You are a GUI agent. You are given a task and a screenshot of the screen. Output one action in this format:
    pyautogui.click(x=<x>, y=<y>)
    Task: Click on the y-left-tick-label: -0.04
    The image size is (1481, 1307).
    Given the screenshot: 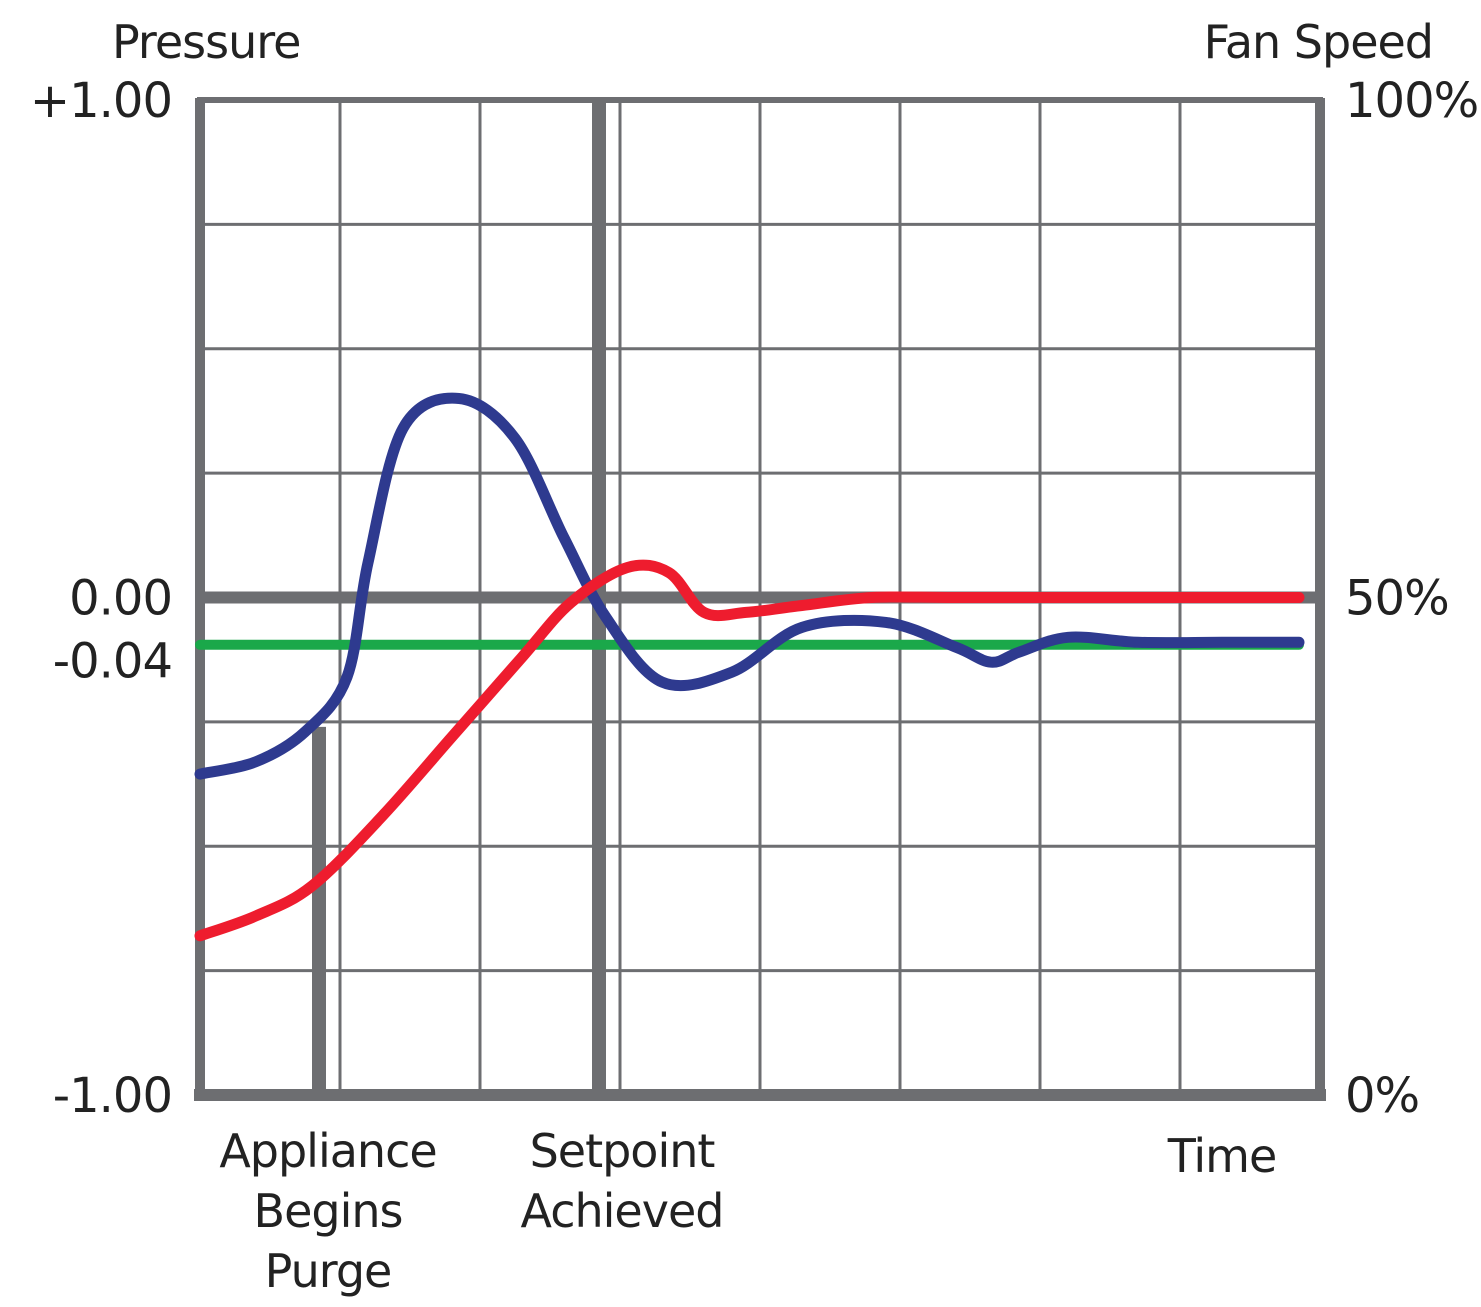 What is the action you would take?
    pyautogui.click(x=112, y=662)
    